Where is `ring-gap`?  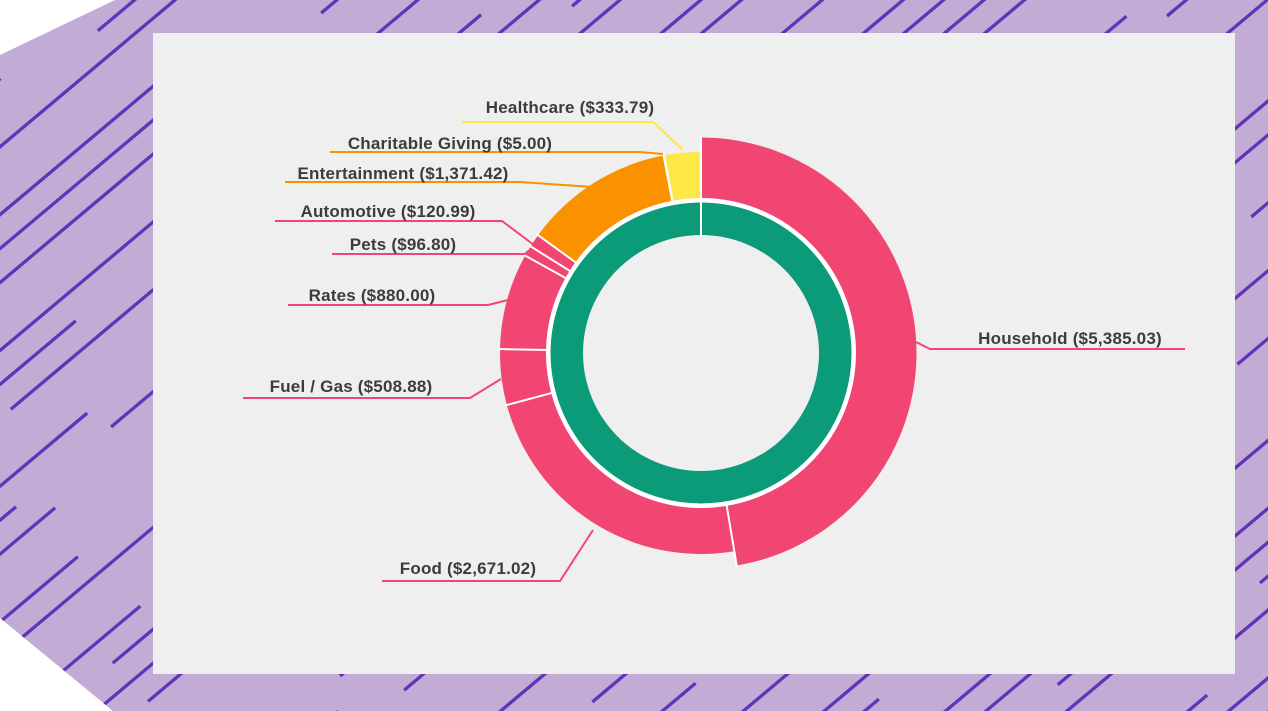 ring-gap is located at coordinates (701, 353).